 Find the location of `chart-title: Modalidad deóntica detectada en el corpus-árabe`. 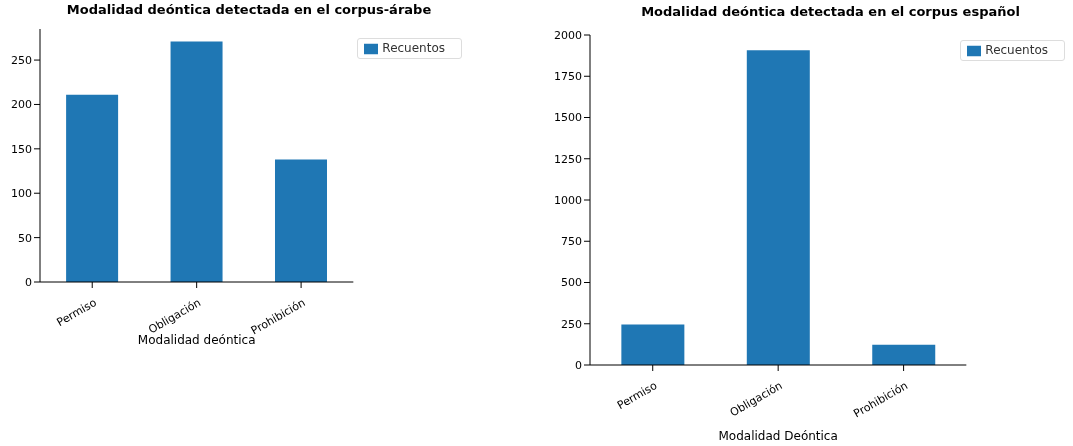

chart-title: Modalidad deóntica detectada en el corpus-árabe is located at coordinates (249, 9).